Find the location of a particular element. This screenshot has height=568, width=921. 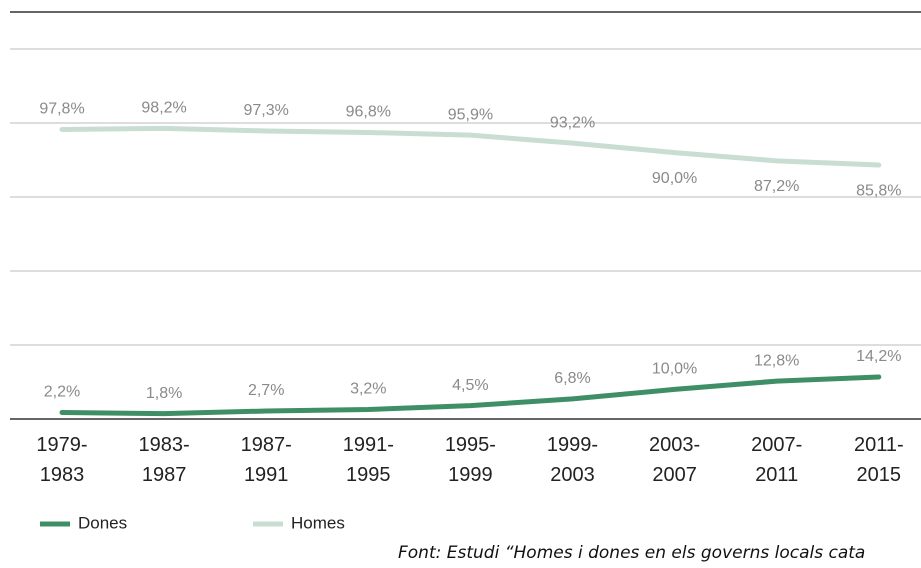

value-label: 12,8% is located at coordinates (776, 360).